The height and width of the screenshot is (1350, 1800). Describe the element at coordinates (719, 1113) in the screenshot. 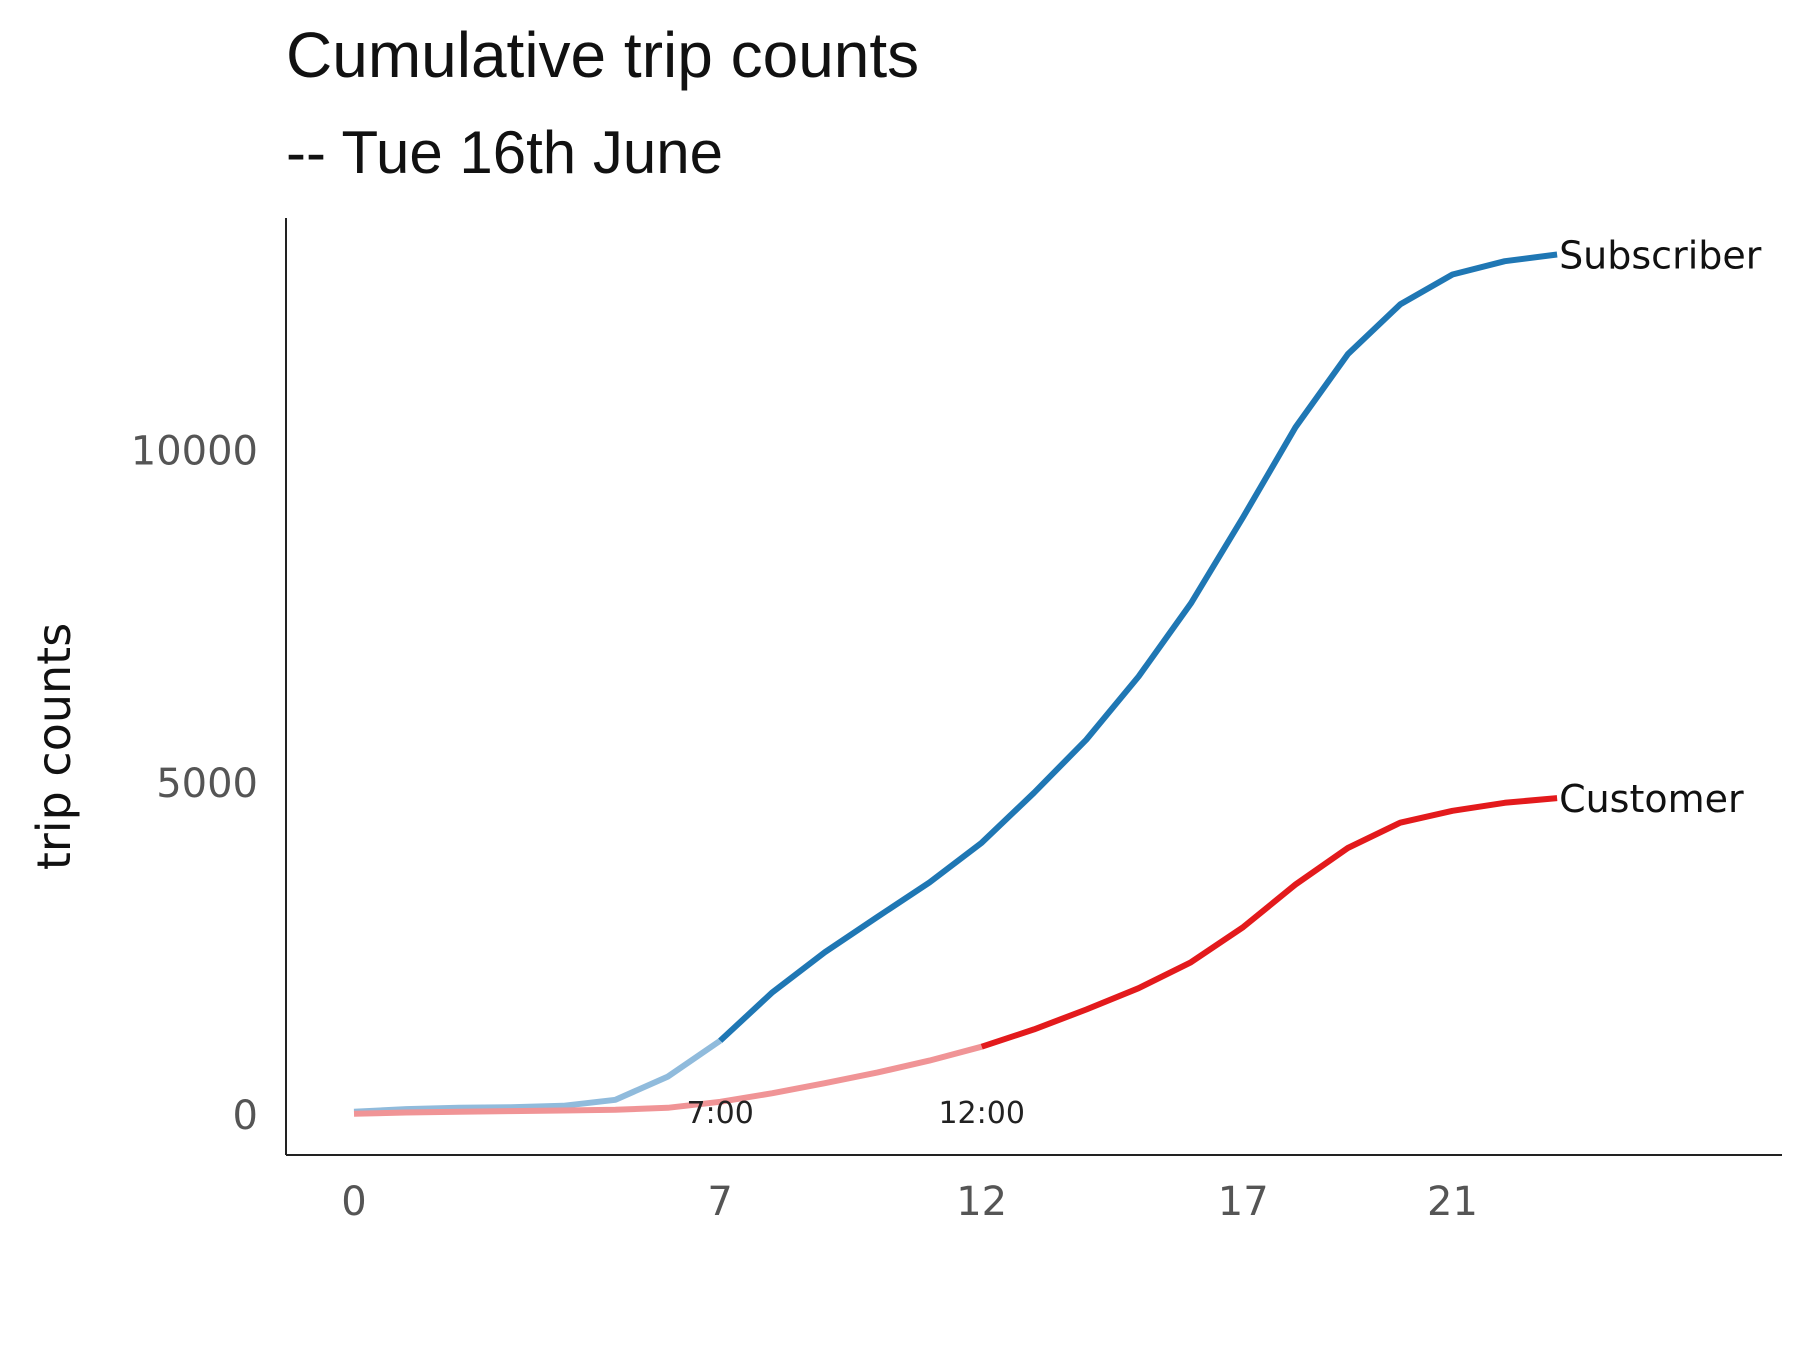

I see `annotation-label: 7:00` at that location.